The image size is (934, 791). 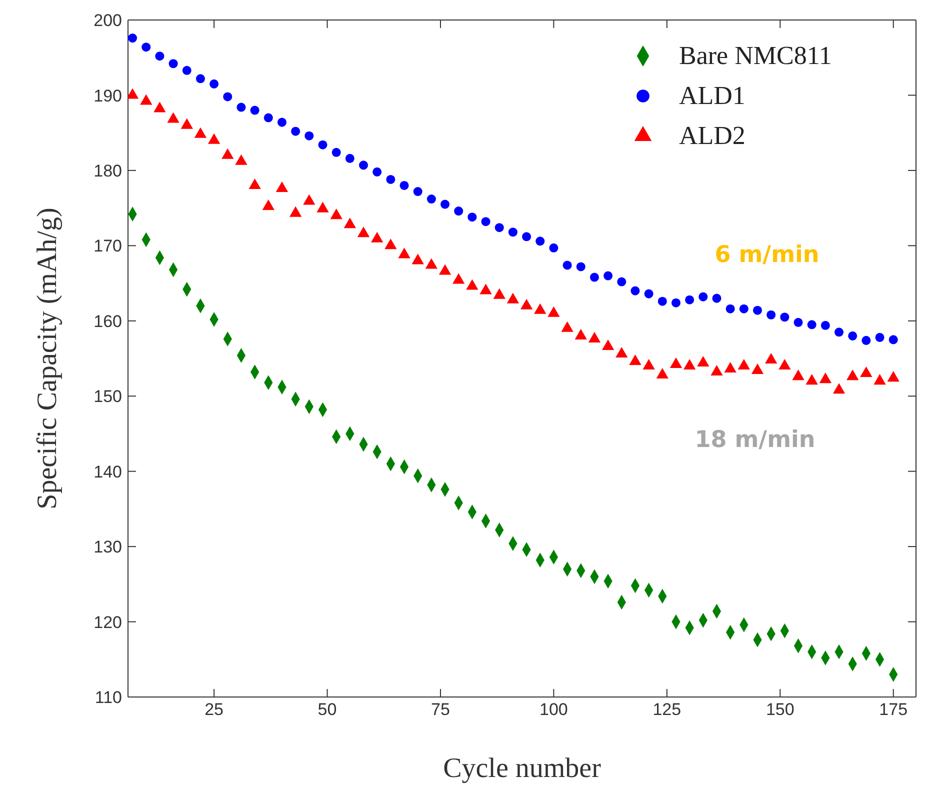 What do you see at coordinates (108, 246) in the screenshot?
I see `y-tick-label: 170` at bounding box center [108, 246].